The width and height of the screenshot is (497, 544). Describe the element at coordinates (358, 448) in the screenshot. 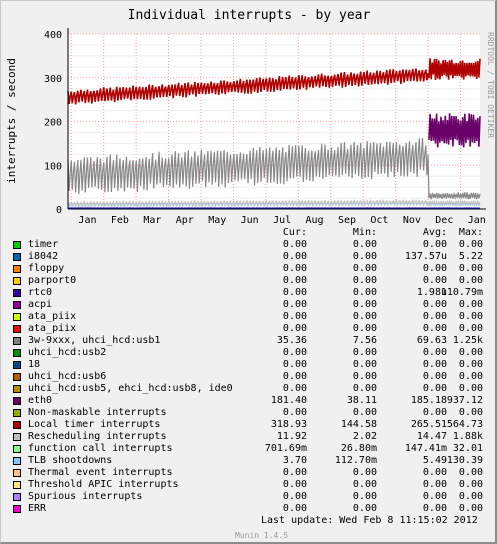

I see `legend-min: 26.80m` at that location.